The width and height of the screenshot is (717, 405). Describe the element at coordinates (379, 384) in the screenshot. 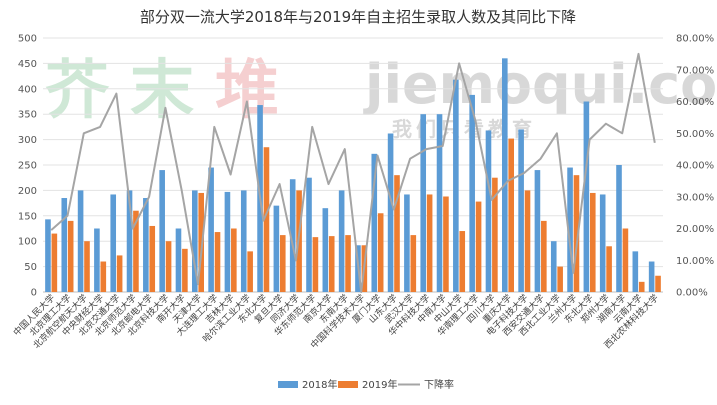

I see `legend-label-2019: 2019年` at that location.